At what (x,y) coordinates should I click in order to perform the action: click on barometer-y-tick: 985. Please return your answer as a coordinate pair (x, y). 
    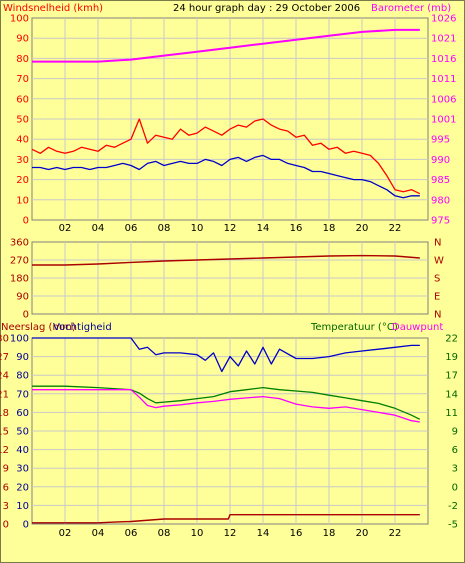
    Looking at the image, I should click on (440, 180).